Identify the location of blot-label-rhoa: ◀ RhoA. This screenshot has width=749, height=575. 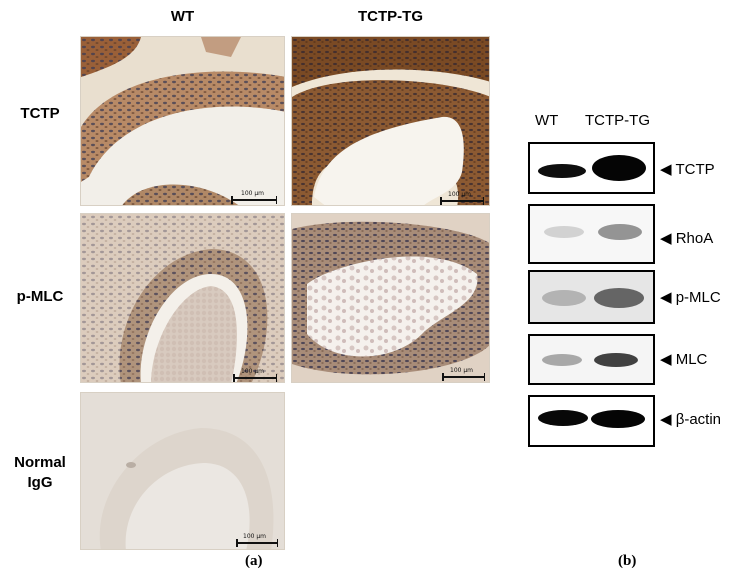
(686, 238).